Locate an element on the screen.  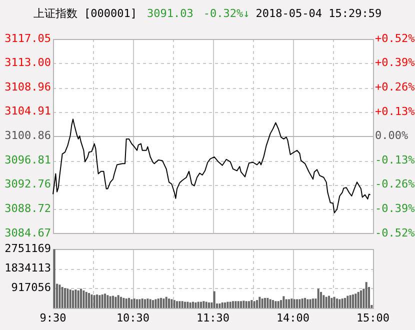
y-tick-label: 3117.05 is located at coordinates (27, 38).